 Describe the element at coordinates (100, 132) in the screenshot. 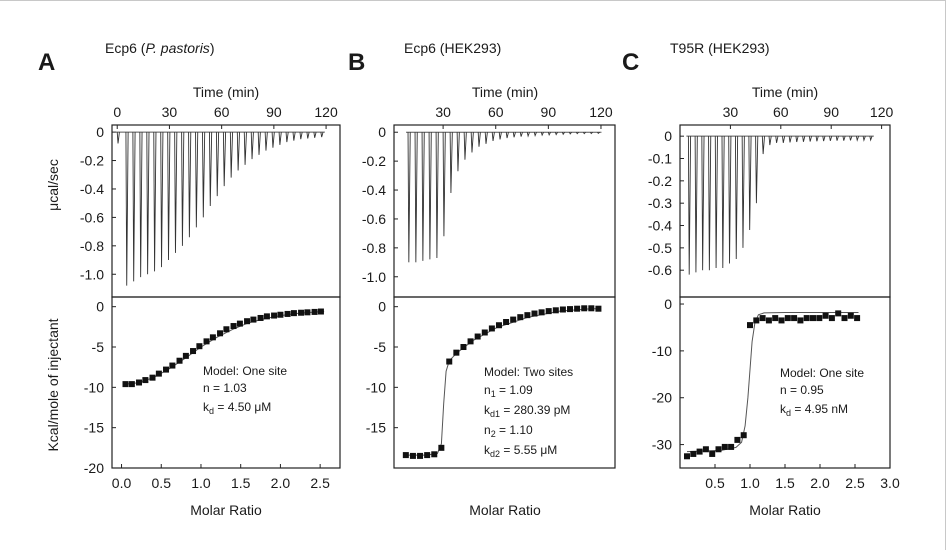

I see `y-tick-label: 0` at that location.